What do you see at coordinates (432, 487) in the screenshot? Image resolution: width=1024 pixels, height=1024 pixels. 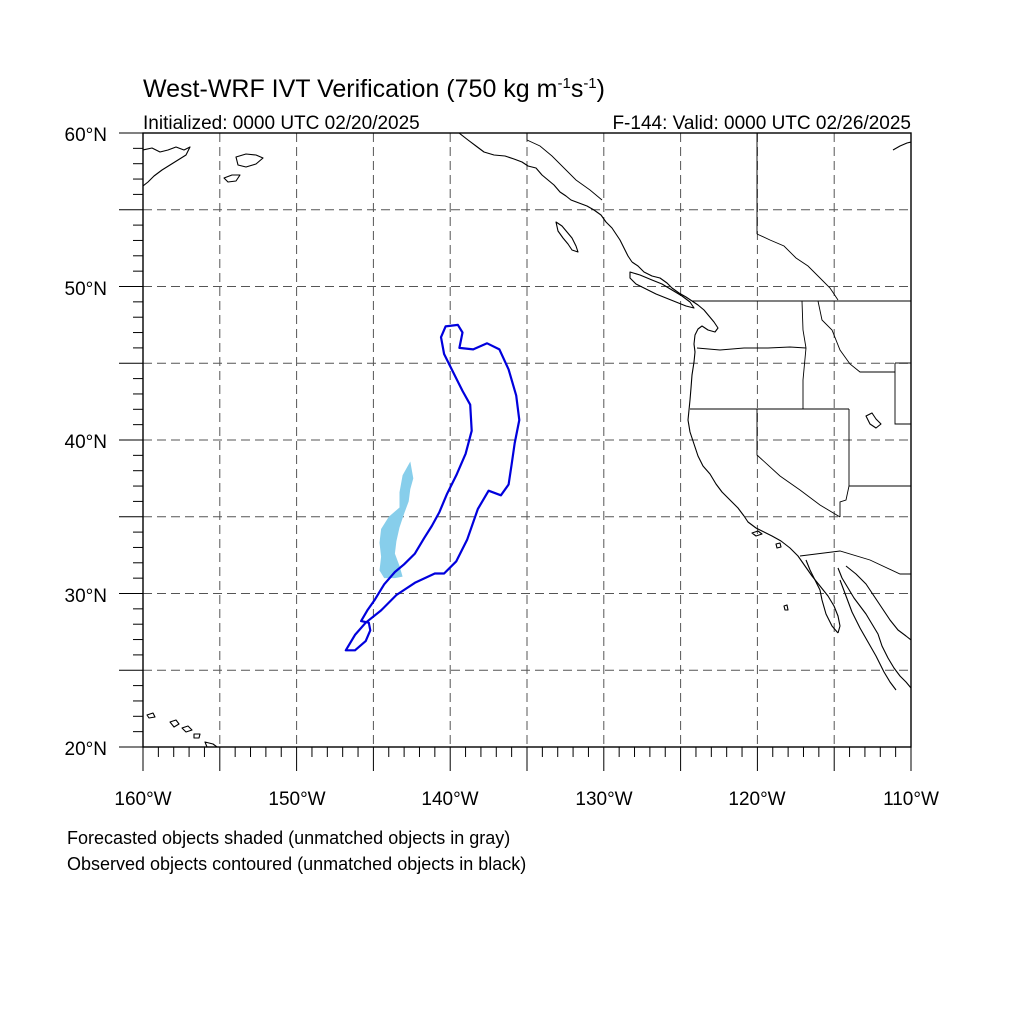 I see `observed-object-contour` at bounding box center [432, 487].